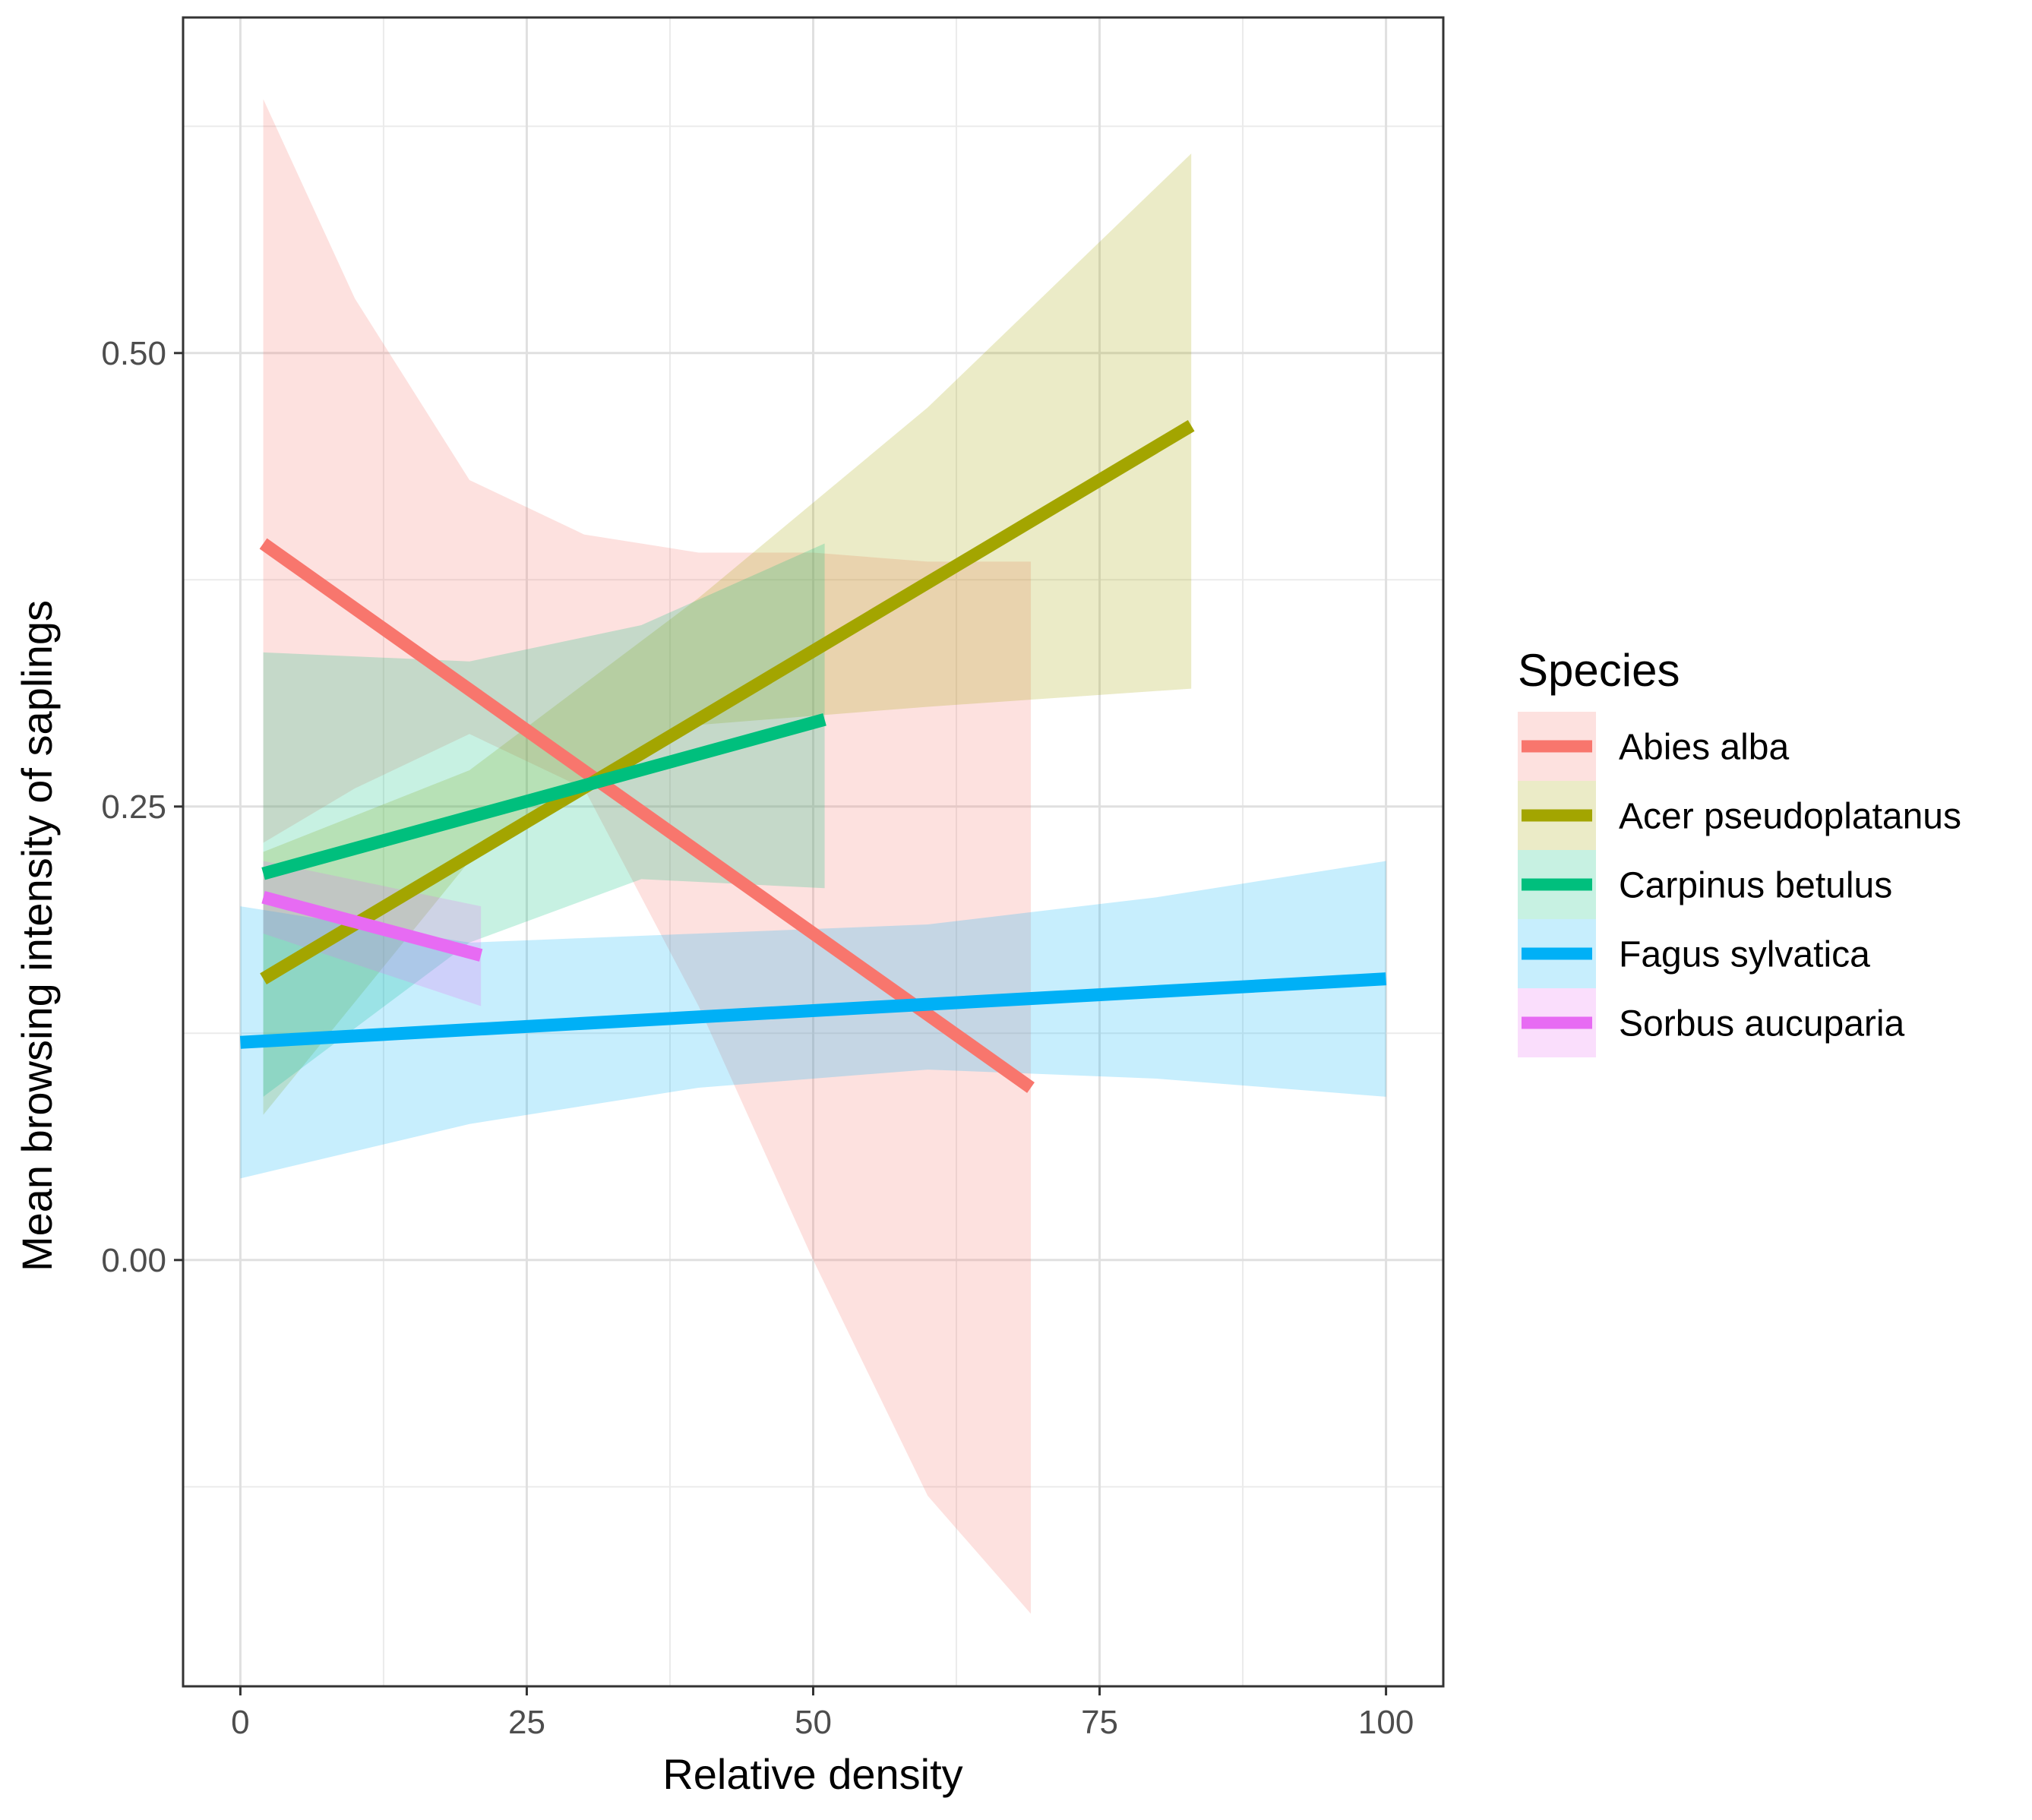 The height and width of the screenshot is (1820, 2032). Describe the element at coordinates (133, 353) in the screenshot. I see `y-tick-label: 0.50` at that location.